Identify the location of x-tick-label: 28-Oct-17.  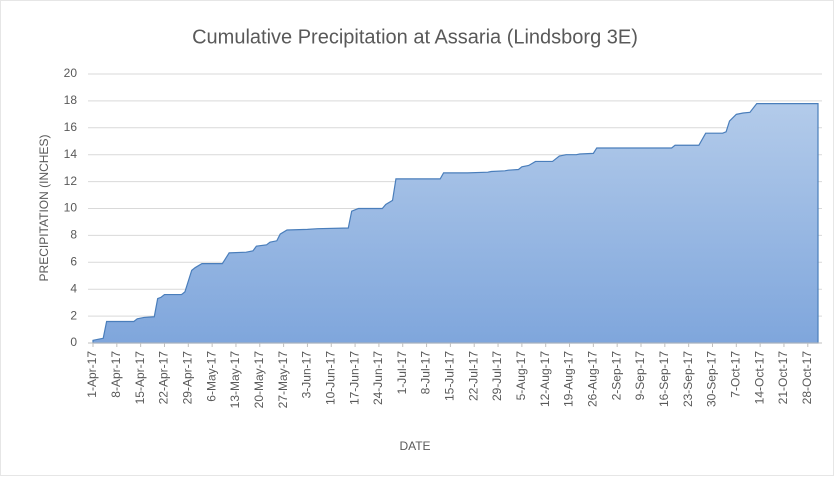
(807, 378).